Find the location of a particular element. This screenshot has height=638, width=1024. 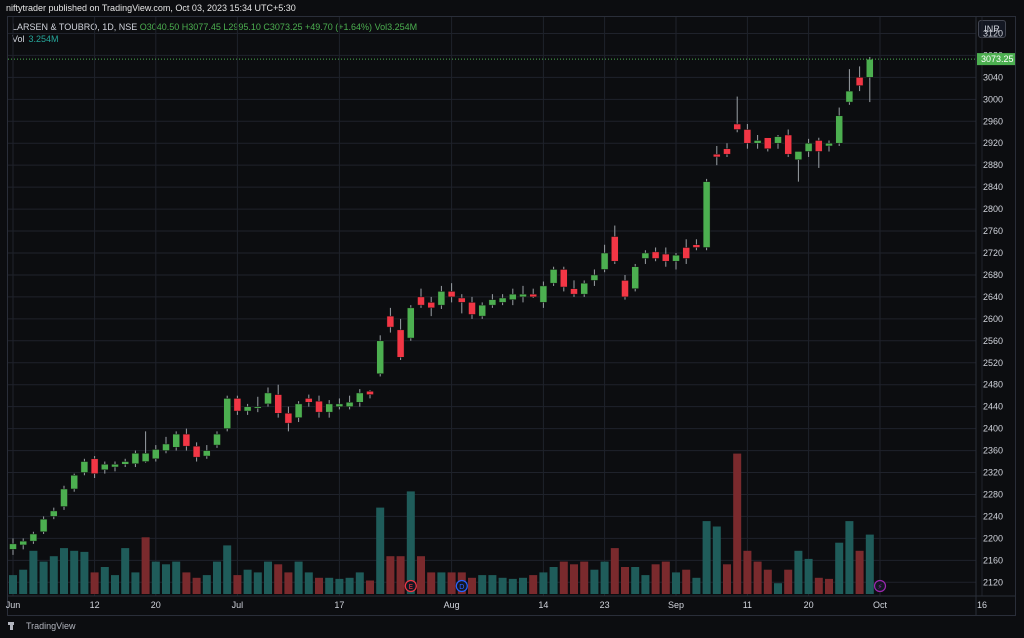

close-value: C3073.25 is located at coordinates (283, 27).